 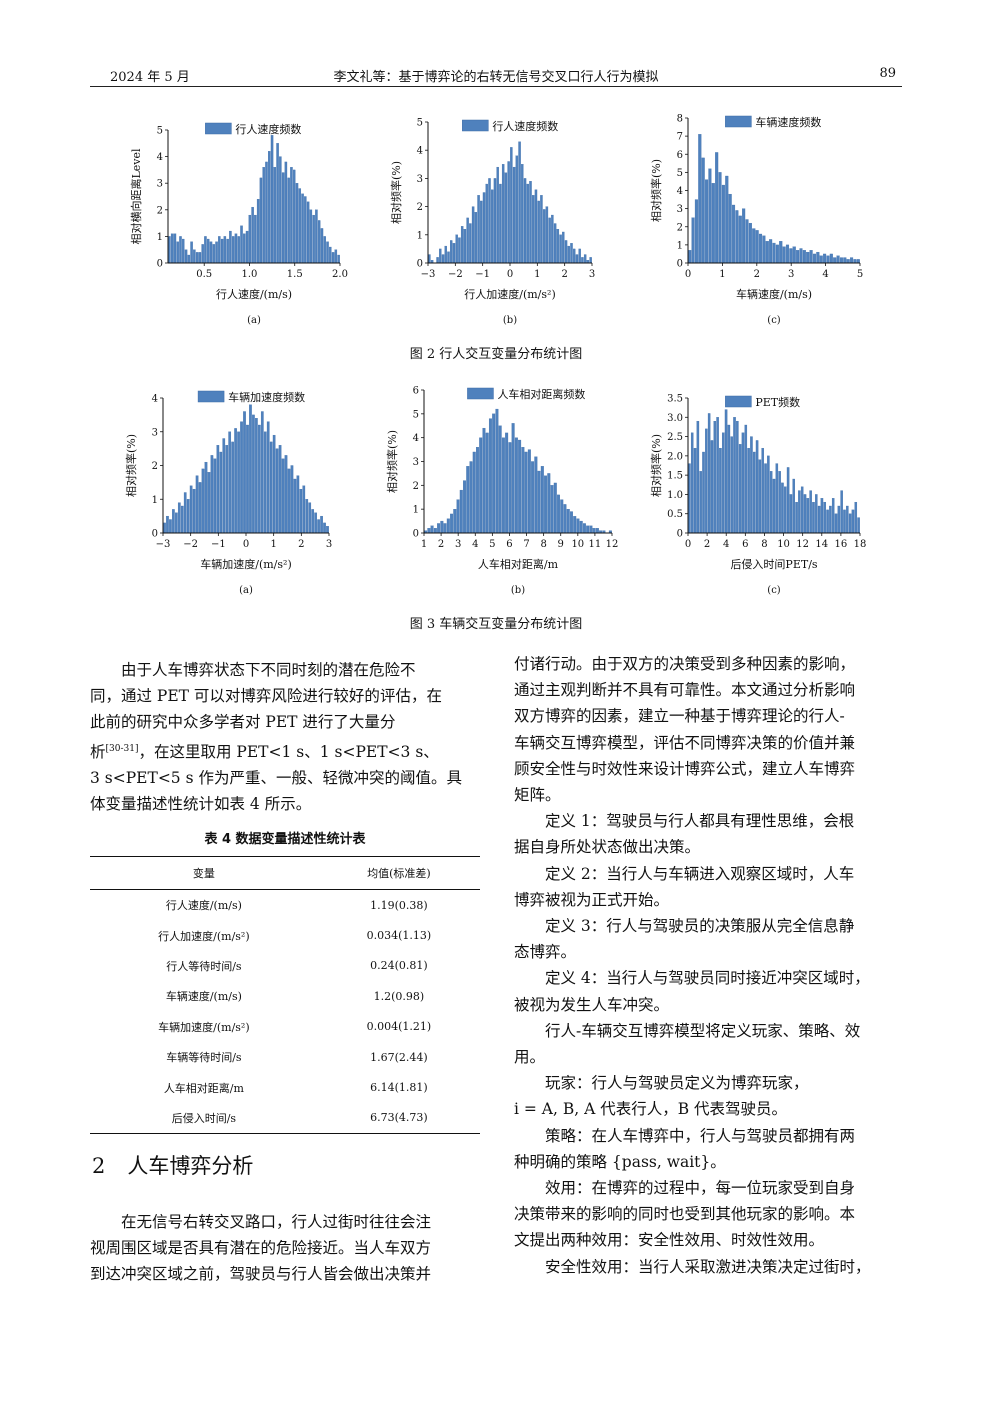 What do you see at coordinates (285, 750) in the screenshot?
I see `text-line: 析[30-31]，在这里取用 PET<1 s、1 s<PET<3 s、` at bounding box center [285, 750].